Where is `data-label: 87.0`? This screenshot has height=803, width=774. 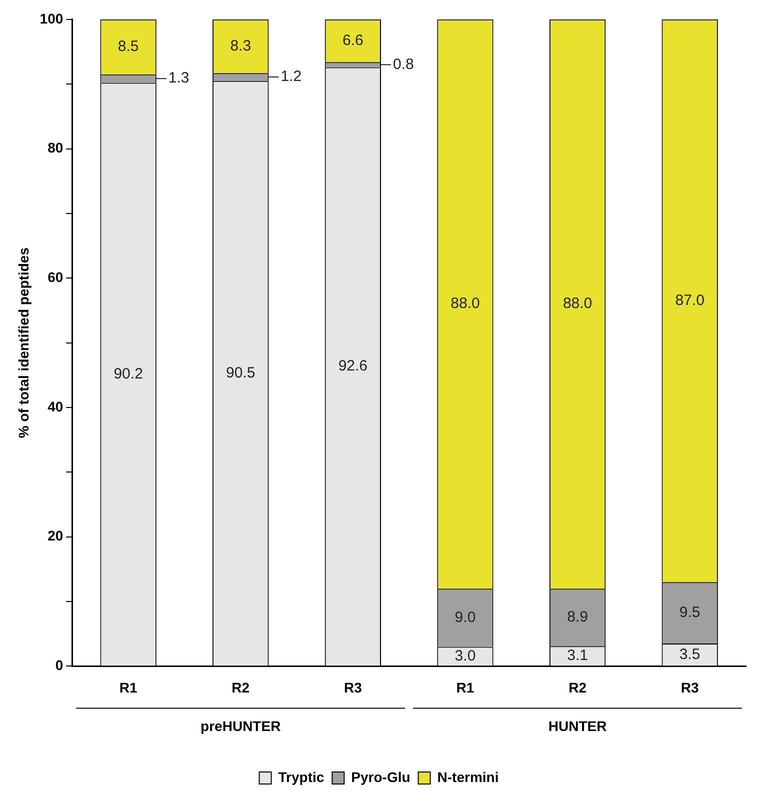
data-label: 87.0 is located at coordinates (689, 300).